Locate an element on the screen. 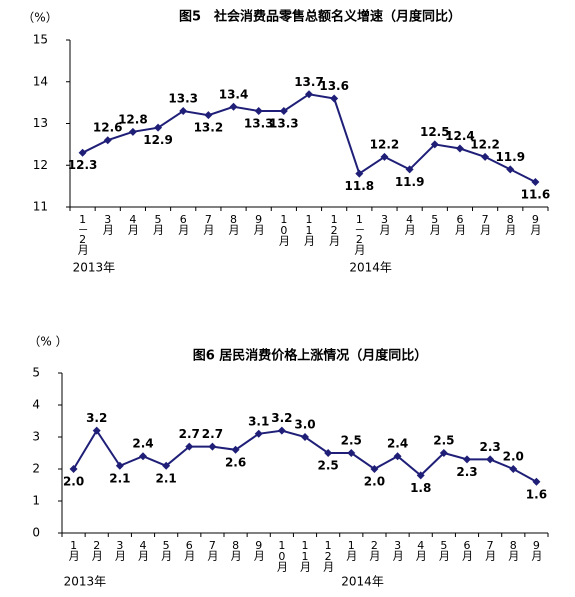  chart-title: 图6 居民消费价格上涨情况（月度同比） is located at coordinates (310, 356).